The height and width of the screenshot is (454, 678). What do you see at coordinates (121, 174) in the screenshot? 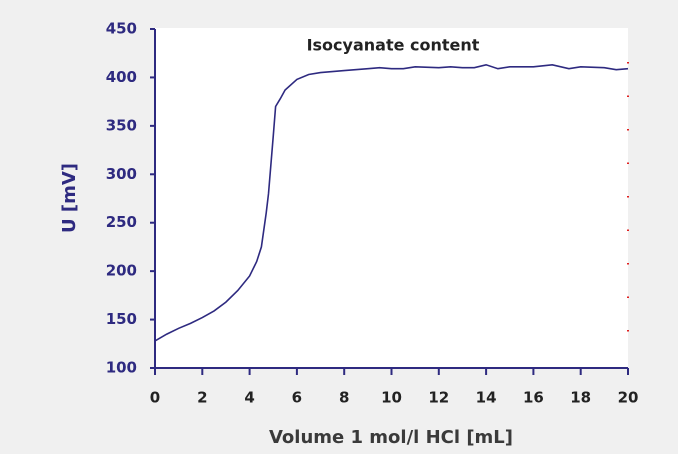
I see `y-tick-label: 300` at bounding box center [121, 174].